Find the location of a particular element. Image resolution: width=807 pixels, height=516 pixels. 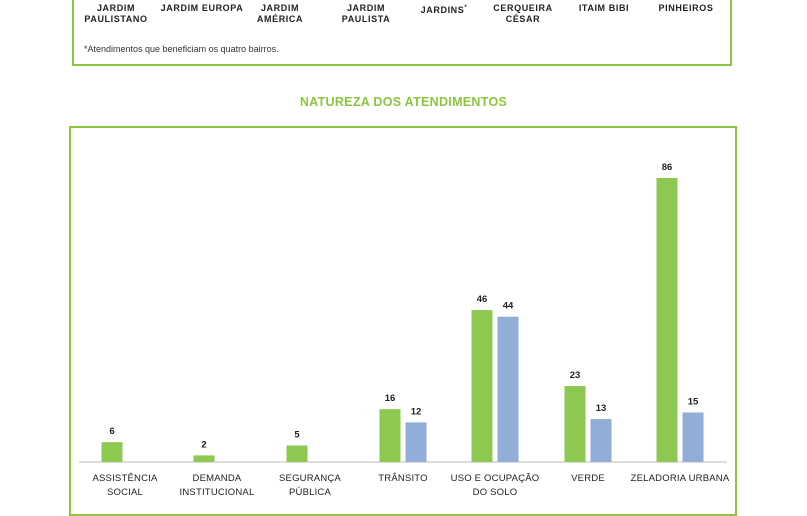

category-label: SEGURANÇA PÚBLICA is located at coordinates (310, 485).